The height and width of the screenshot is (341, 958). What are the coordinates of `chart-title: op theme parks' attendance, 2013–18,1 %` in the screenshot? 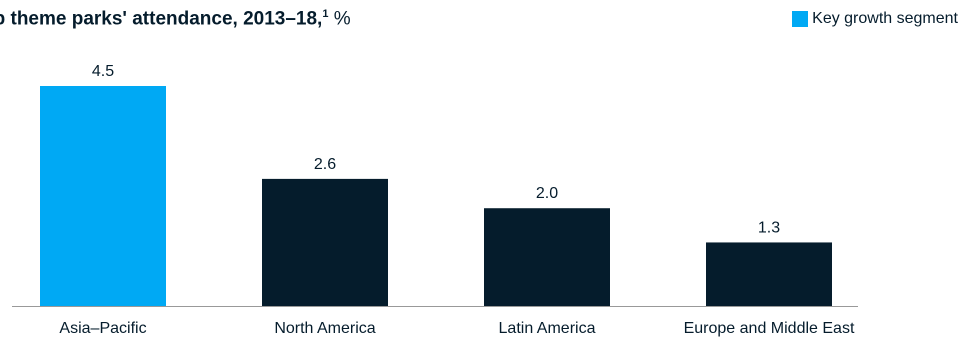 It's located at (175, 19).